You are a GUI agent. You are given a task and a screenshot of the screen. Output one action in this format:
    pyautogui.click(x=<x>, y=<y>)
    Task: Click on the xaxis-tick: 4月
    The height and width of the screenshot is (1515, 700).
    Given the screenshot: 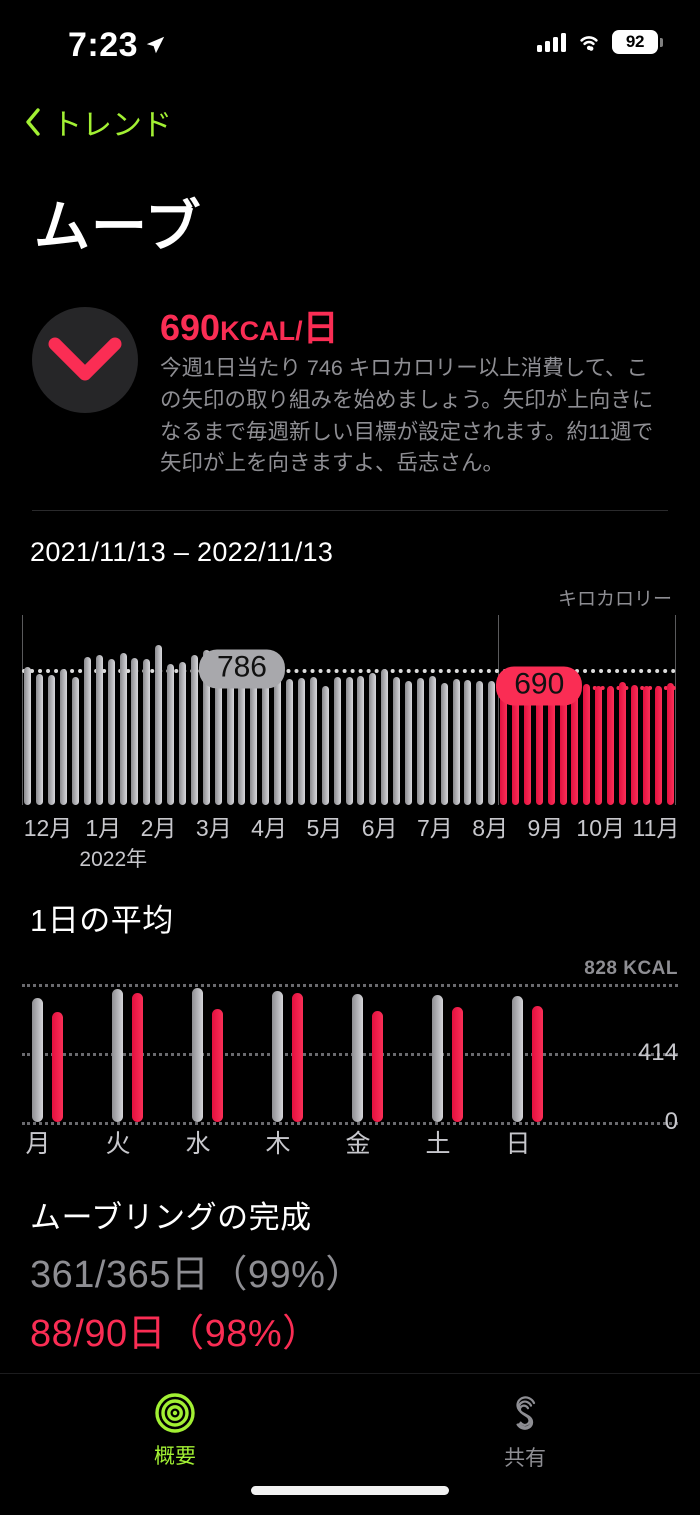 What is the action you would take?
    pyautogui.click(x=269, y=828)
    